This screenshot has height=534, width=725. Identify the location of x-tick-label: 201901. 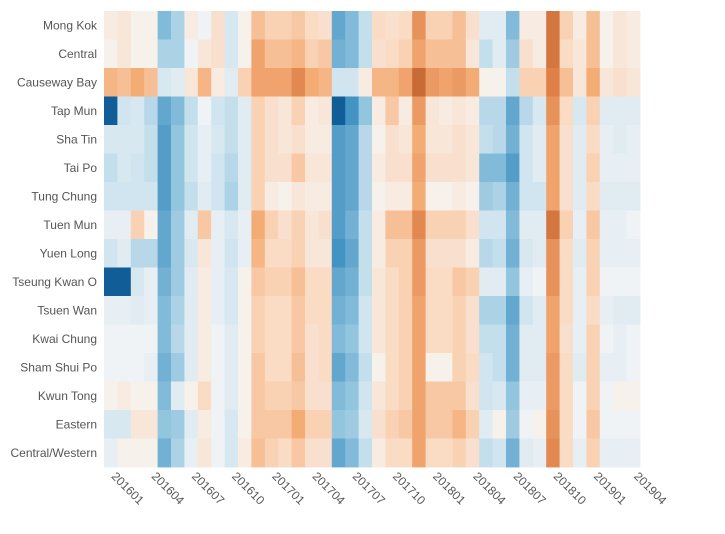
(610, 488).